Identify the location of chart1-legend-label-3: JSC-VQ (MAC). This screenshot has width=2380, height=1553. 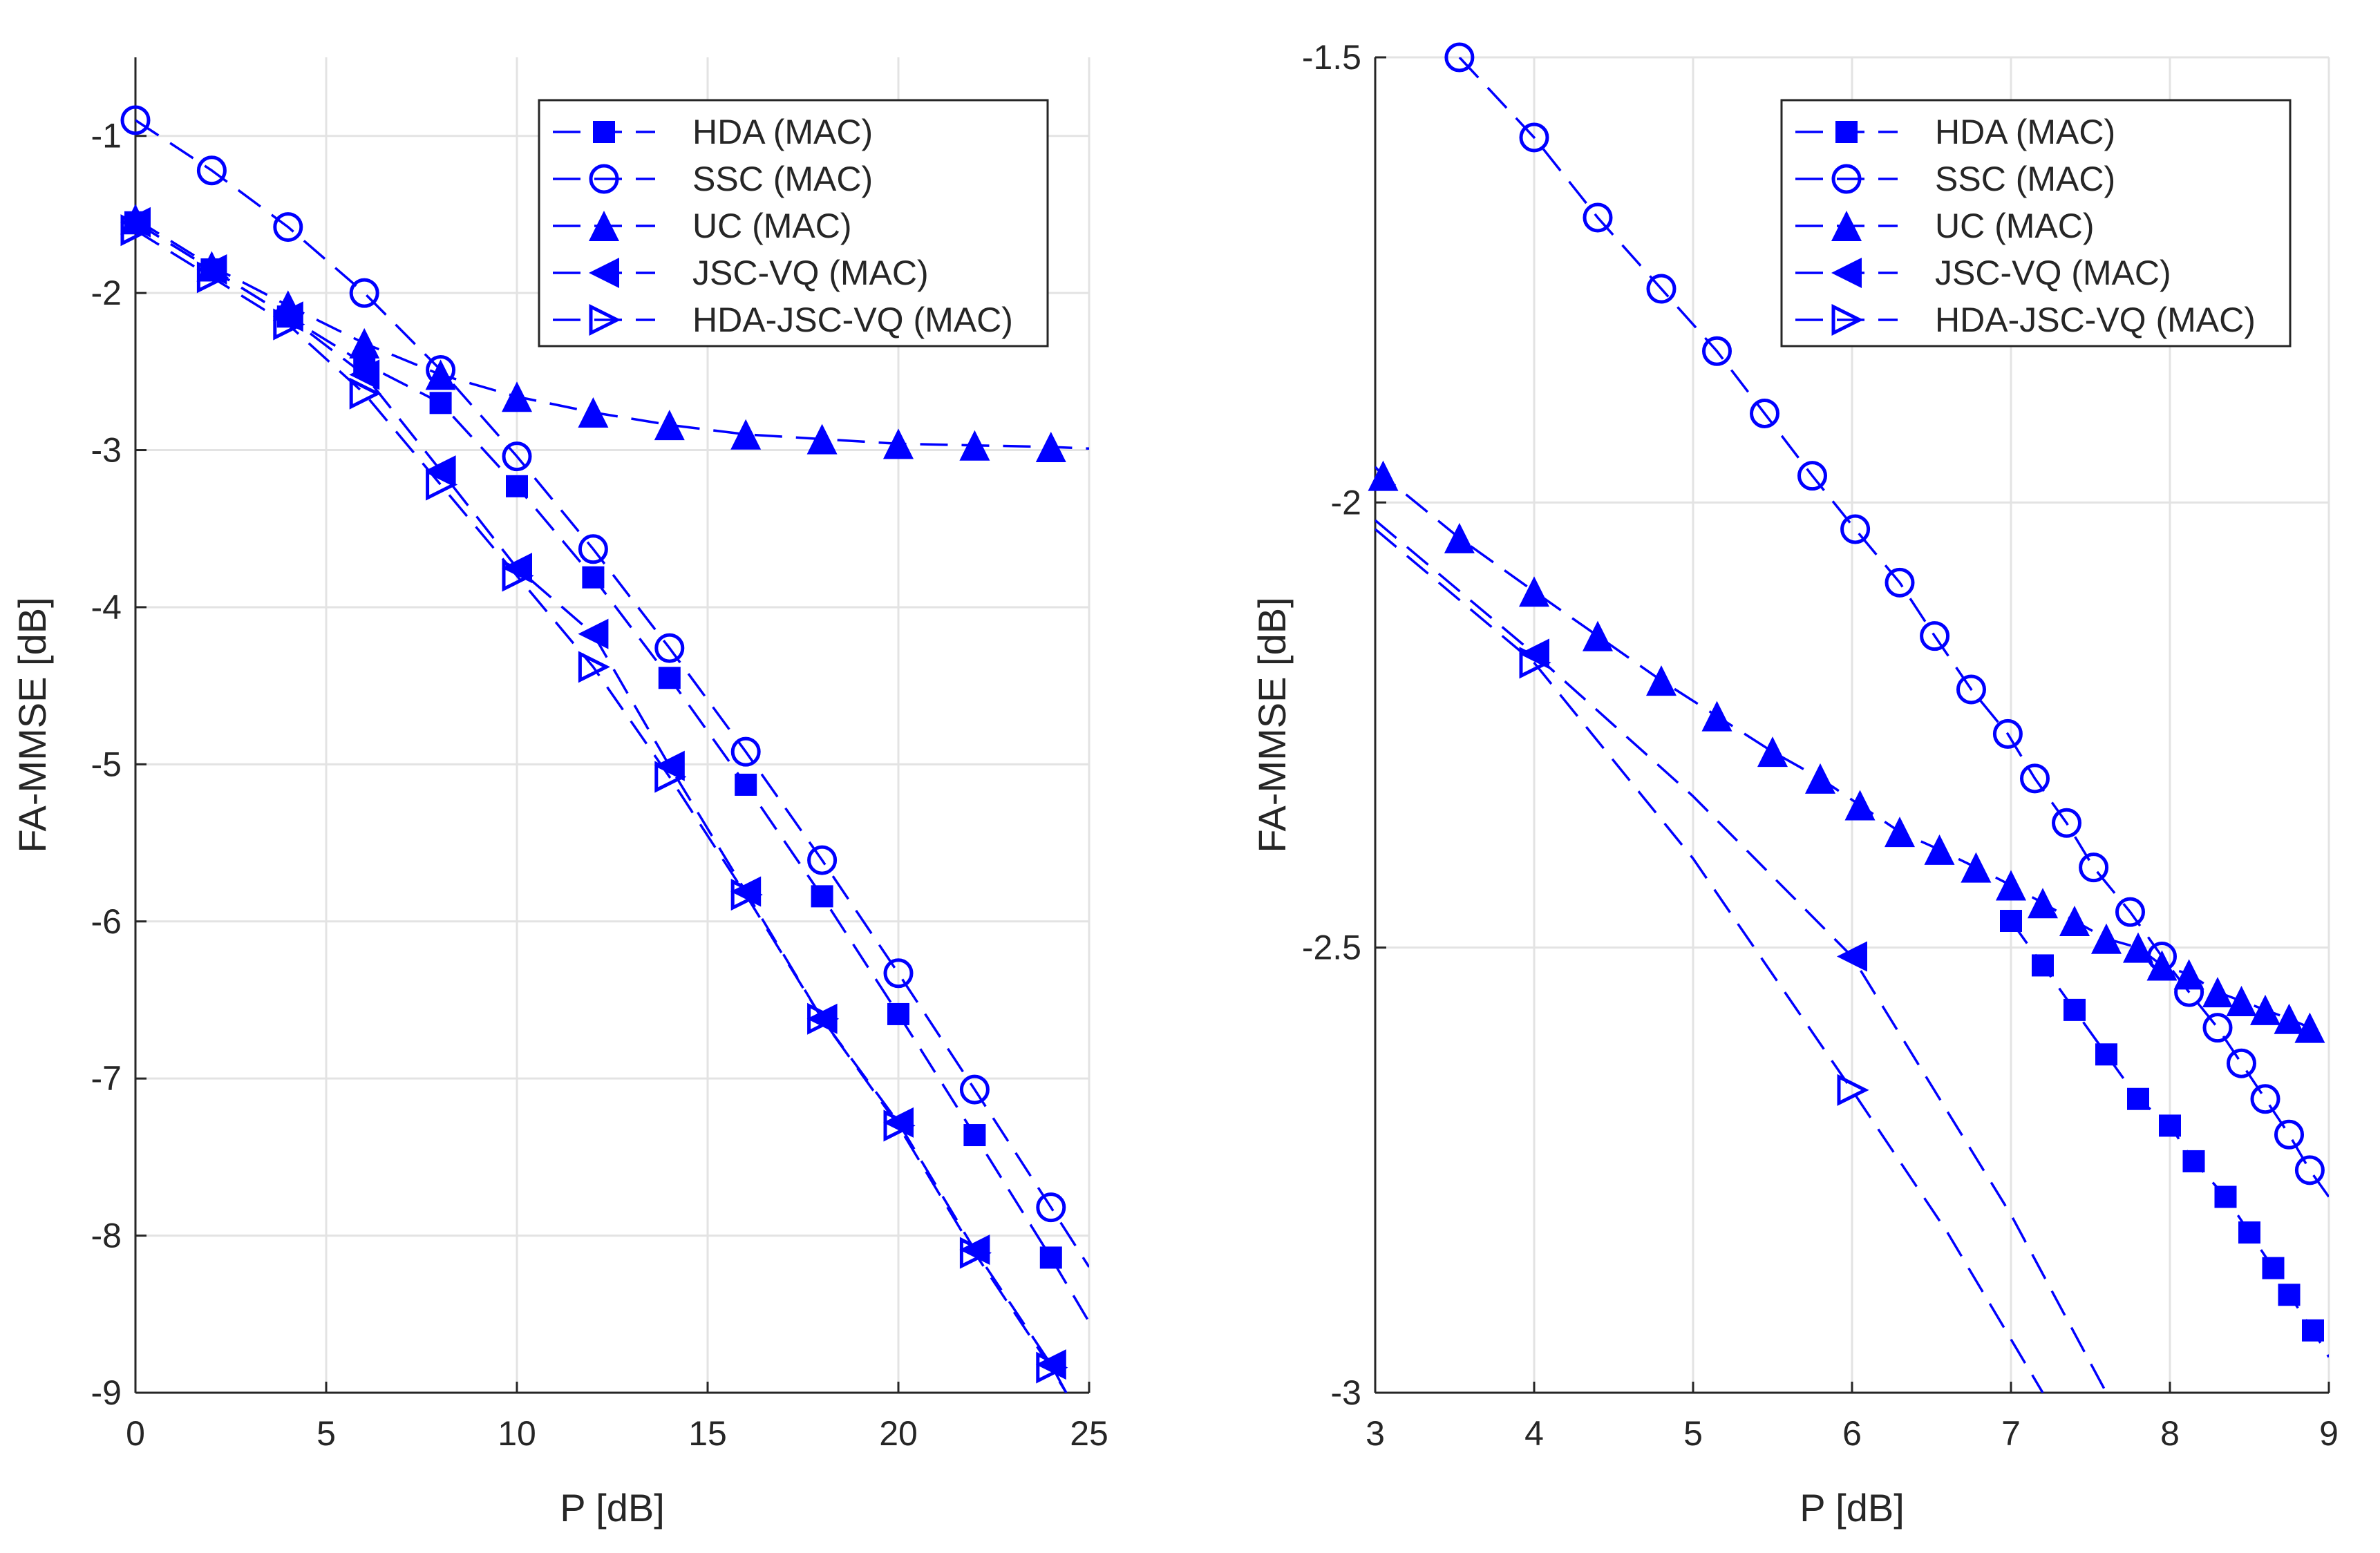
(2053, 273).